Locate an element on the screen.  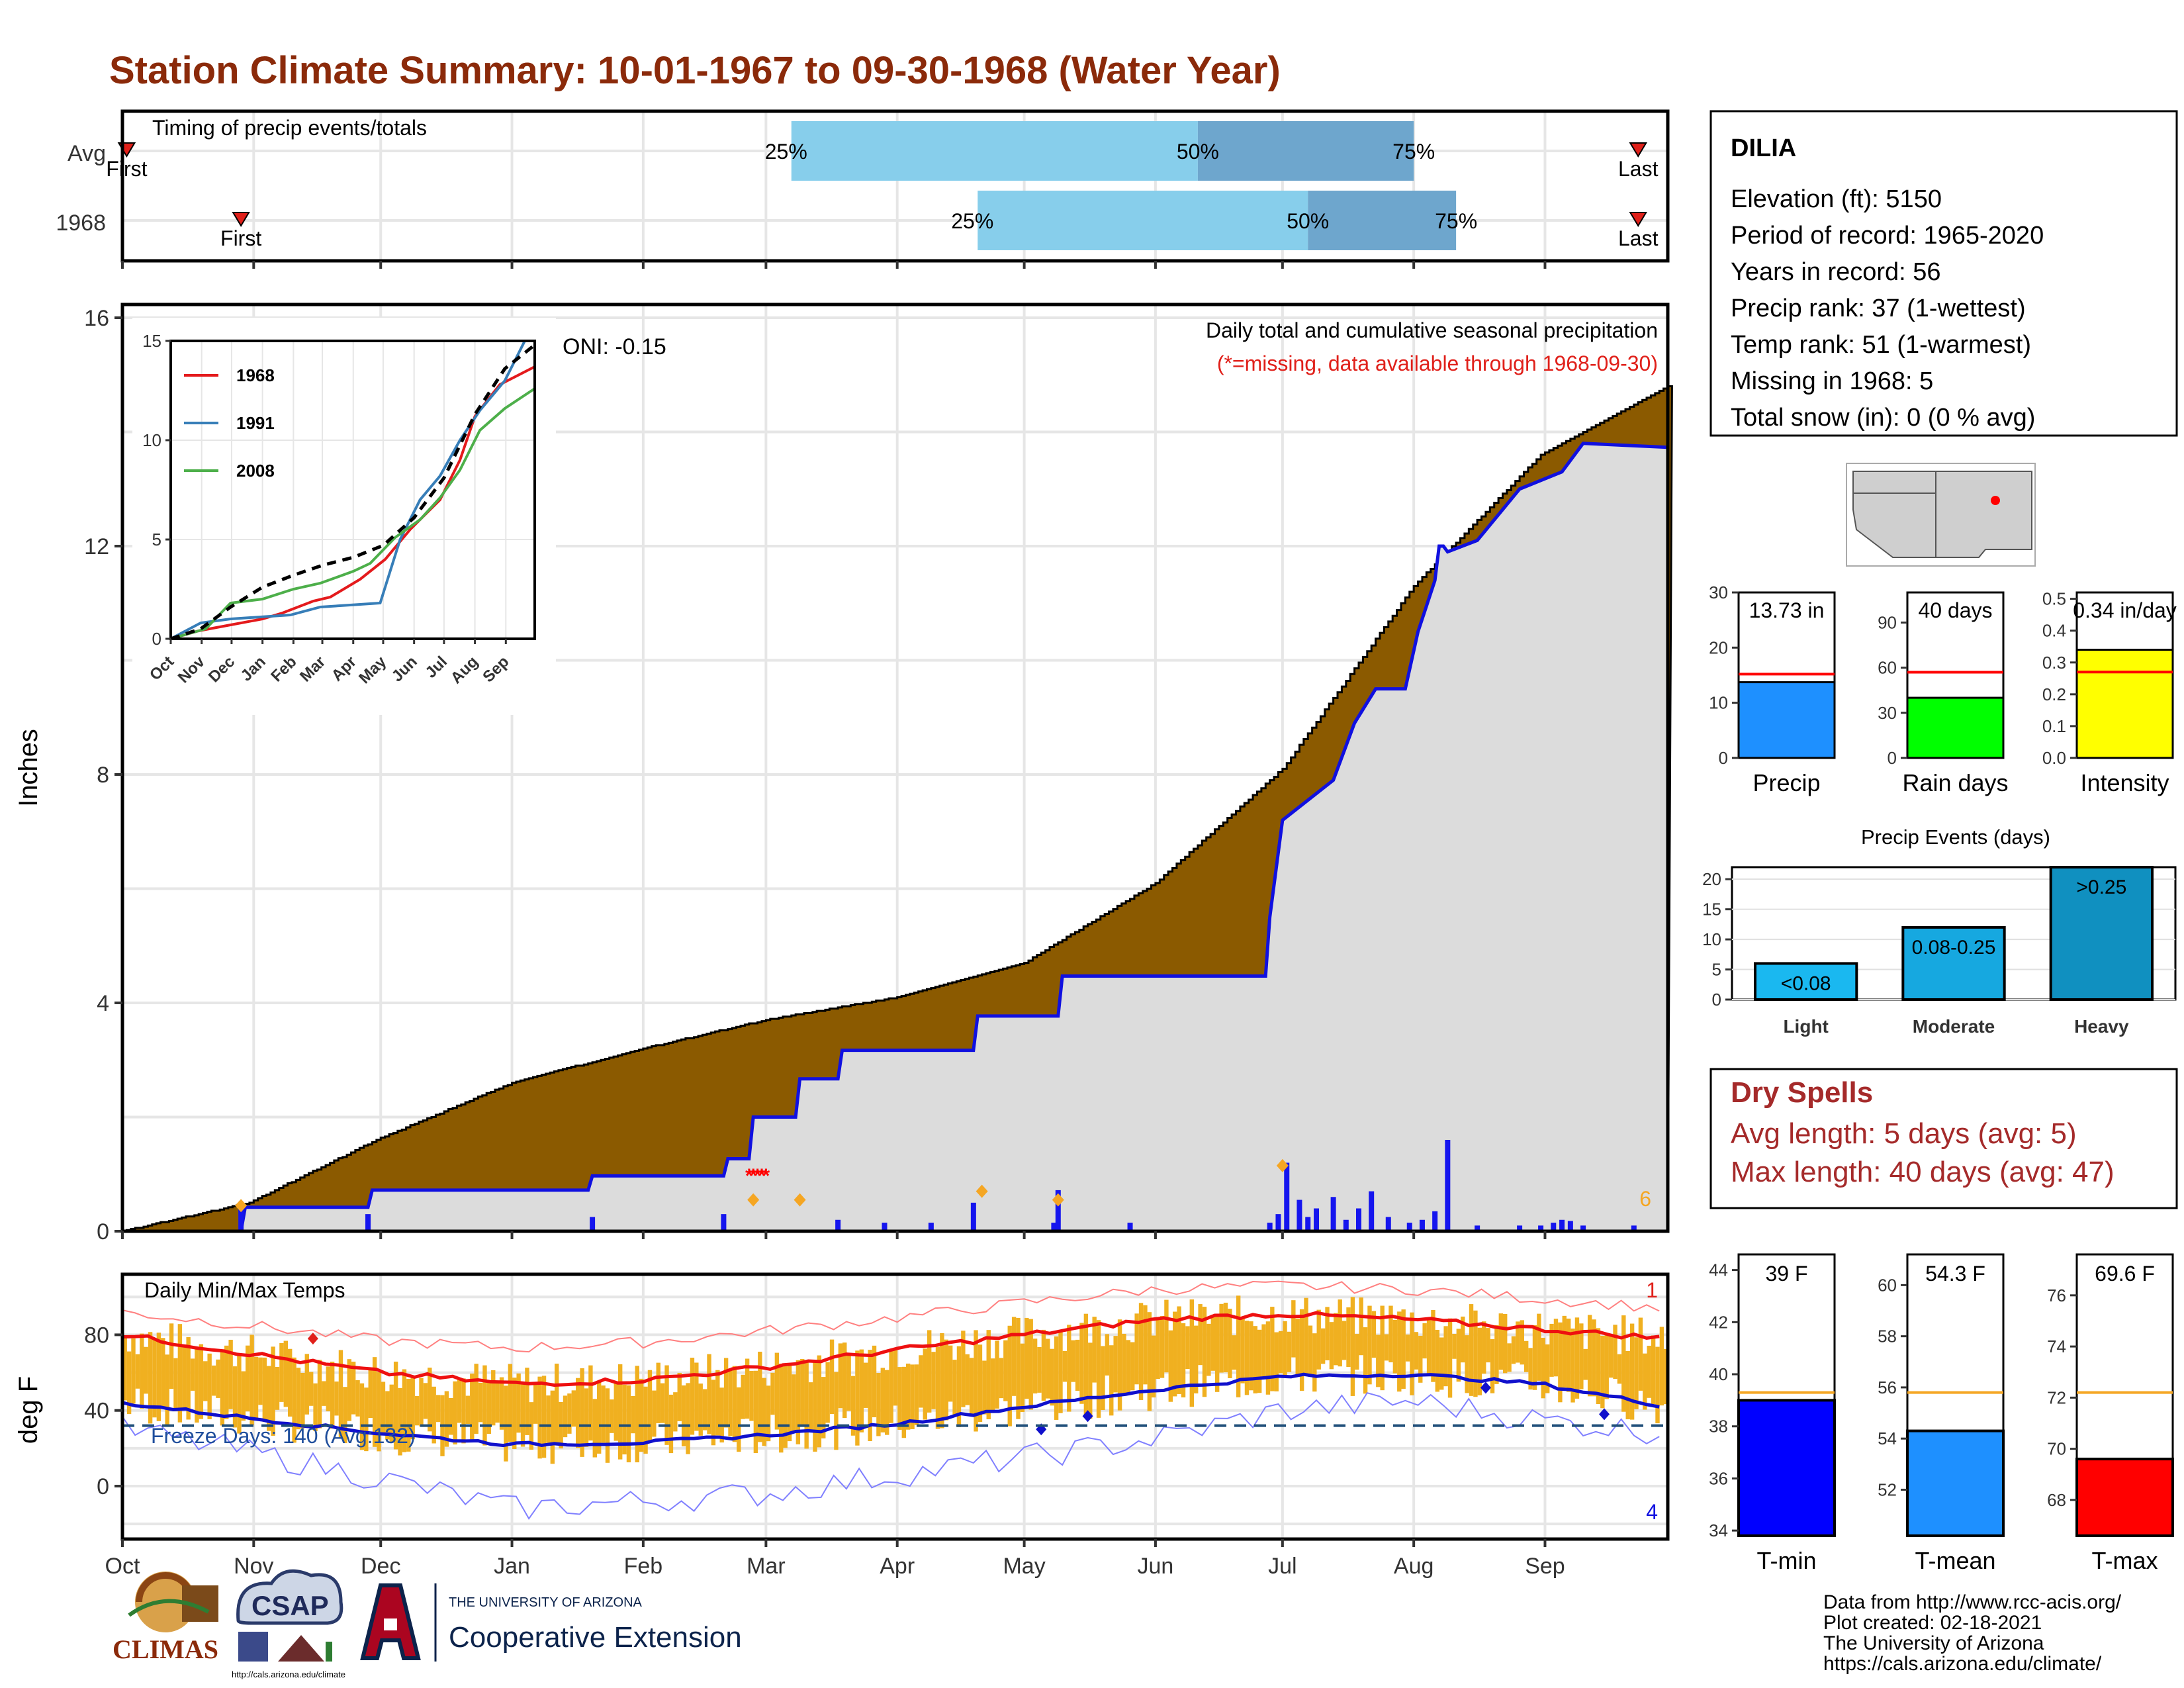
events-title: Precip Events (days) is located at coordinates (1955, 837).